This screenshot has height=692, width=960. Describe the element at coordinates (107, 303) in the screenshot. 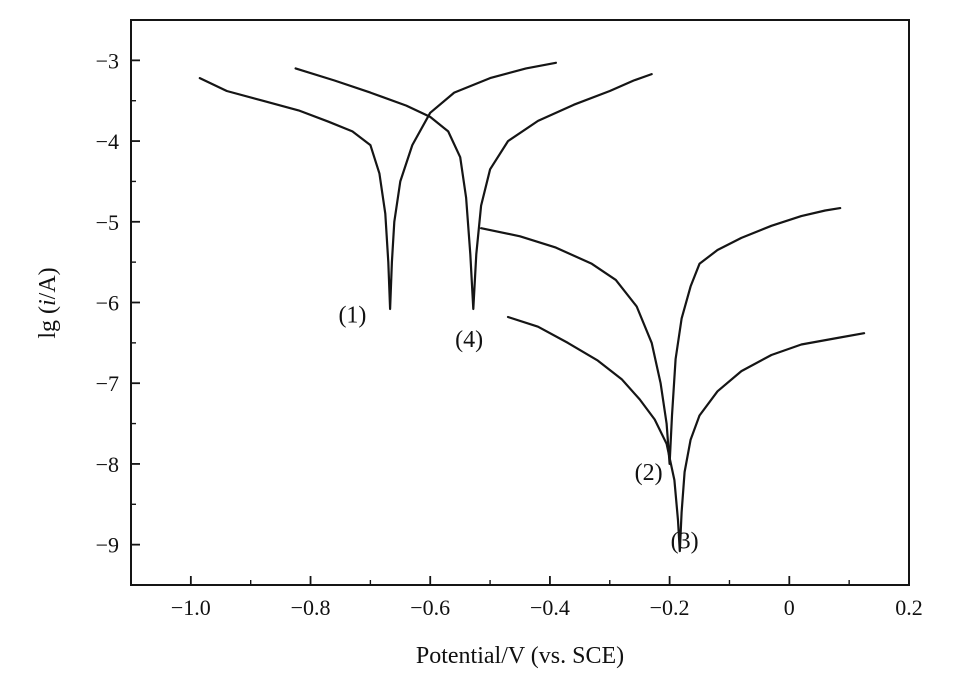

I see `y-tick-label: −6` at that location.